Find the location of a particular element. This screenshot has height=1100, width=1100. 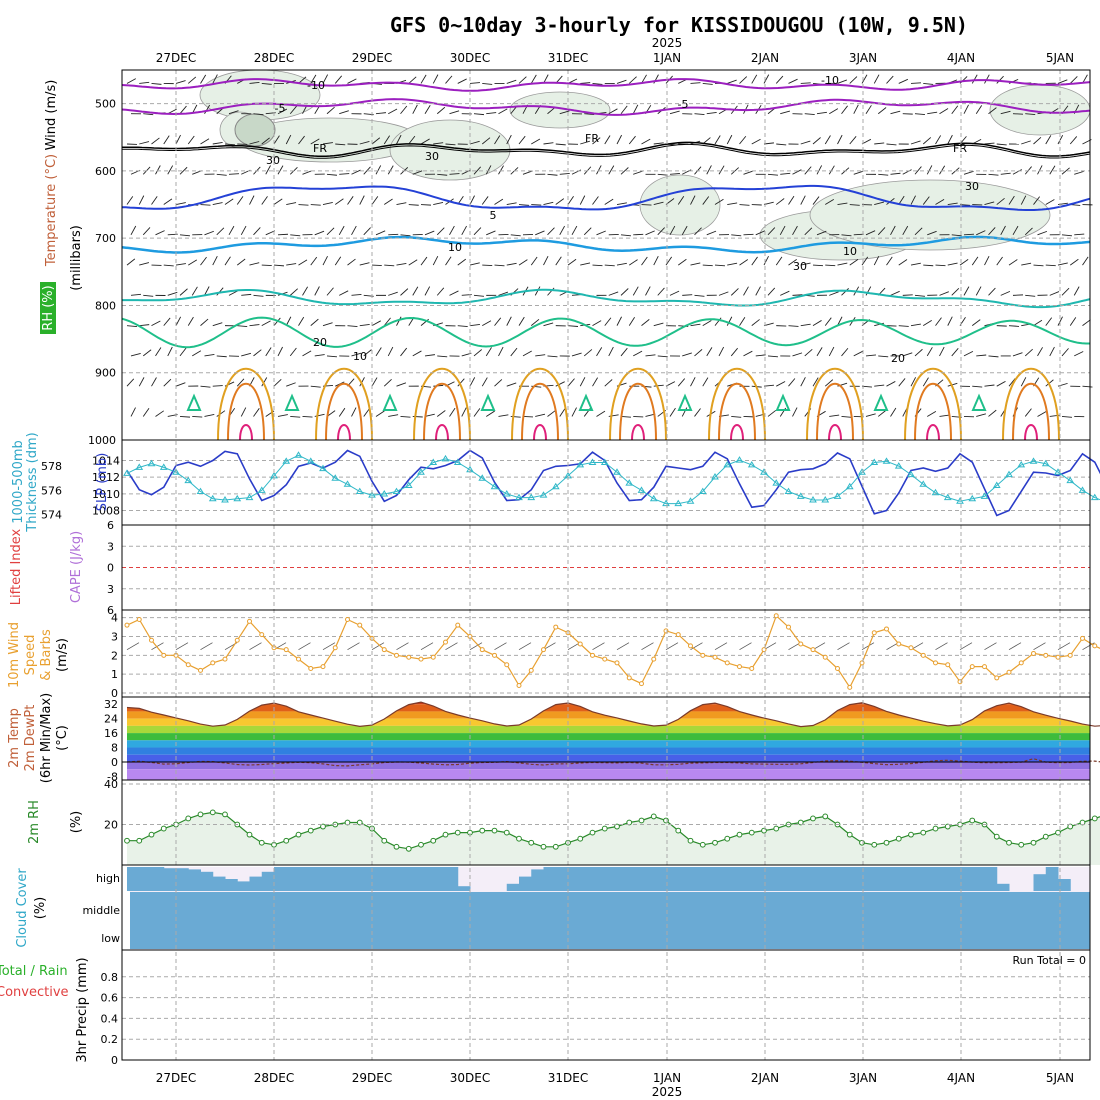

rh-tick-label: 40 is located at coordinates (111, 784).